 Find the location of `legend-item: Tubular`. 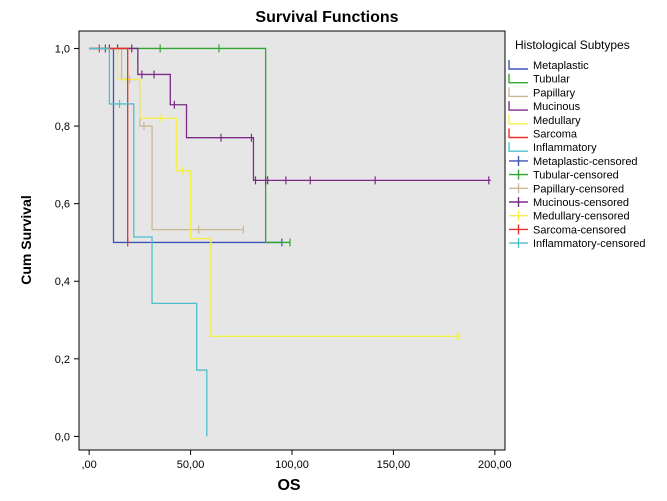

legend-item: Tubular is located at coordinates (539, 79).